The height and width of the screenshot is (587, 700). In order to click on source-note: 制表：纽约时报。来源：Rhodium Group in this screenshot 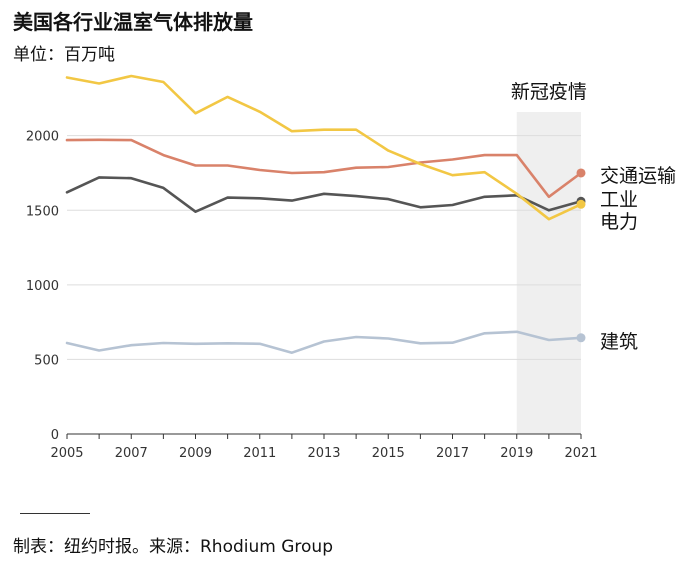, I will do `click(173, 547)`.